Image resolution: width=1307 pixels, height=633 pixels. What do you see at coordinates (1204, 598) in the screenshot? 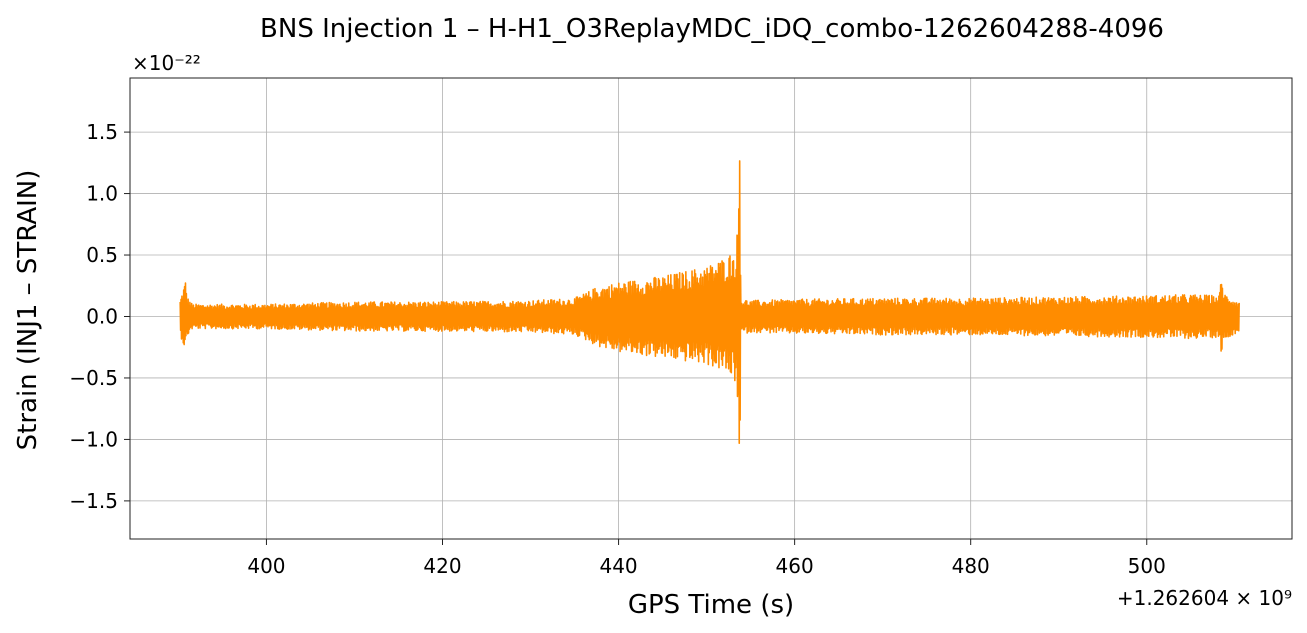
I see `x-offset-label: +1.262604 × 10⁹` at bounding box center [1204, 598].